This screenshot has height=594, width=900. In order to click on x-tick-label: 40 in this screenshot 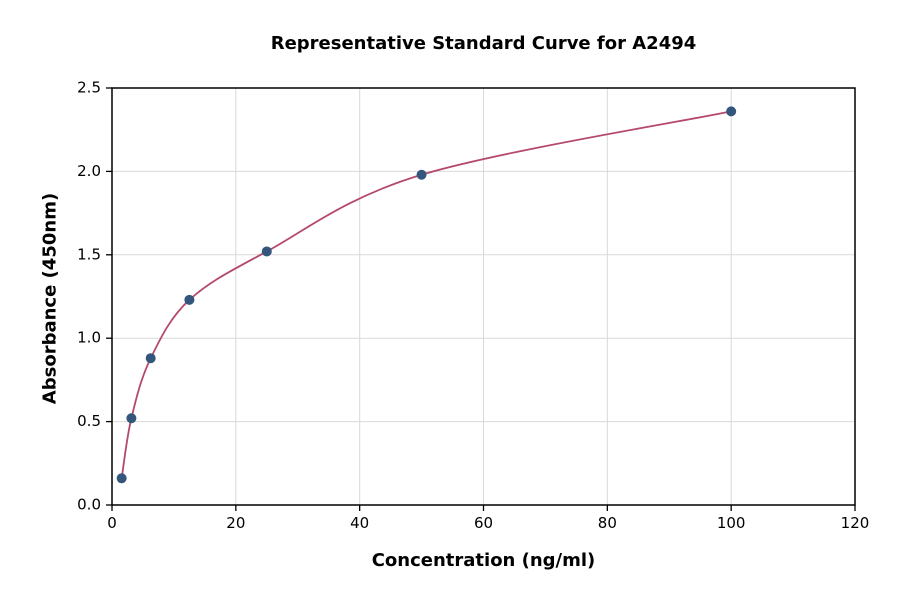, I will do `click(359, 523)`.